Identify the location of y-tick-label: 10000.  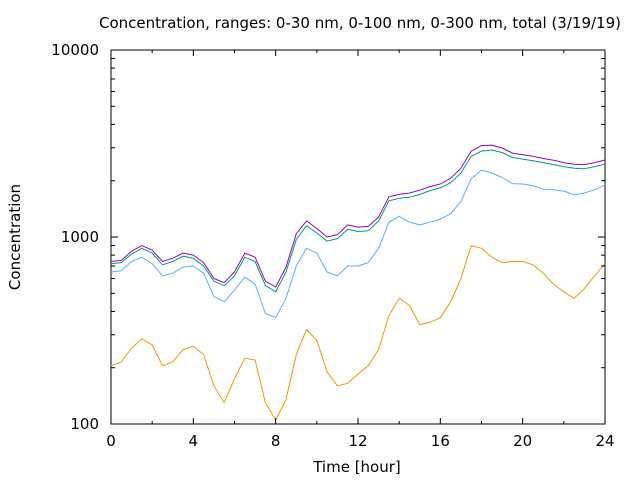
(75, 50).